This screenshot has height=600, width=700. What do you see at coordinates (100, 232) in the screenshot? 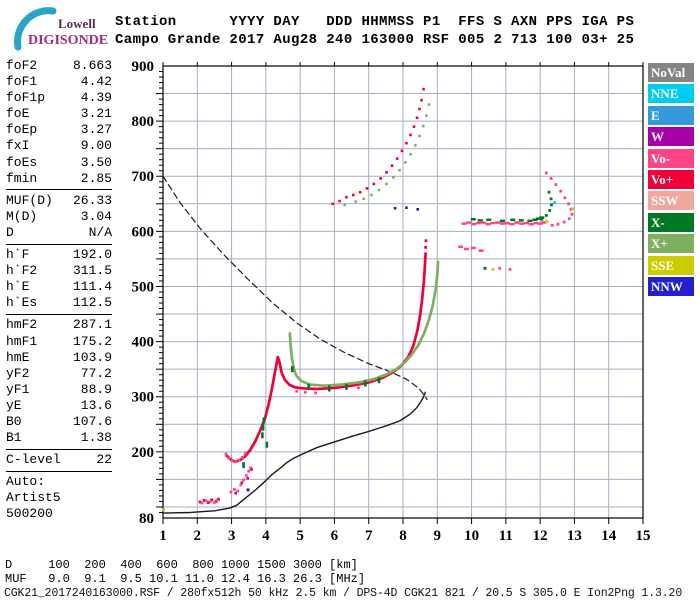
I see `param-value: N/A` at bounding box center [100, 232].